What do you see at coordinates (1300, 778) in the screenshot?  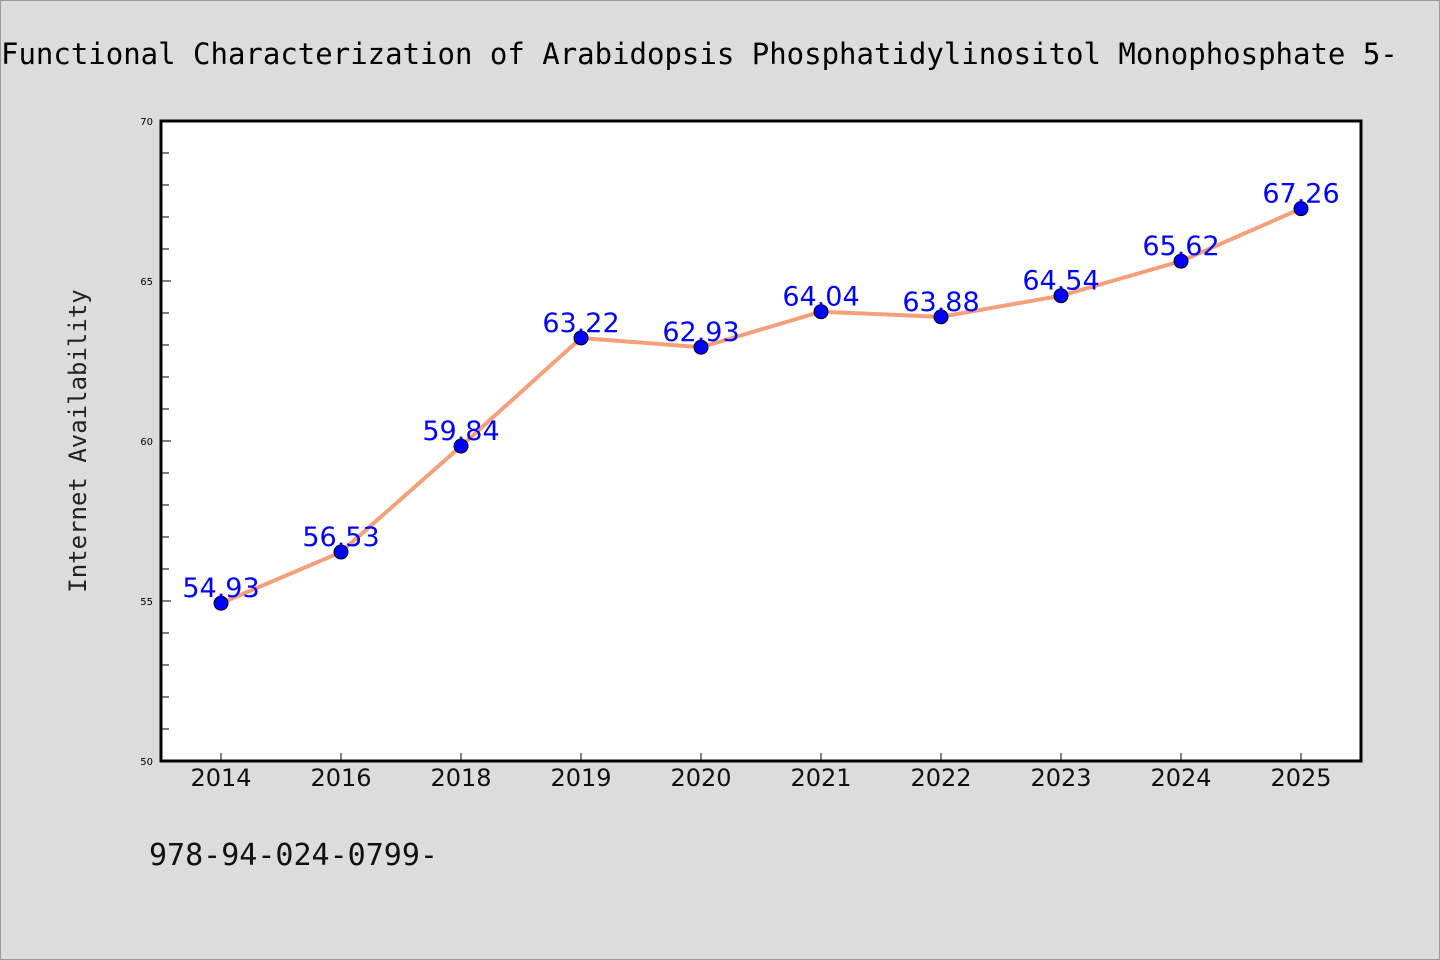 I see `x-tick-label: 2025` at bounding box center [1300, 778].